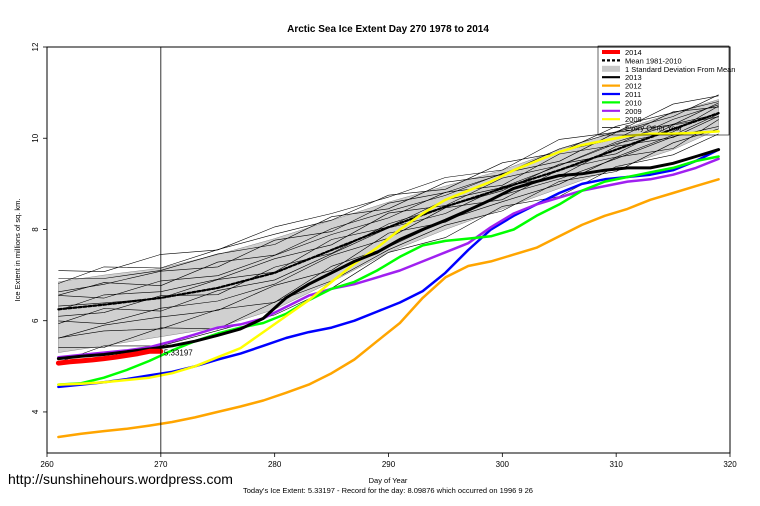  I want to click on x-axis-ticks: 260 270 280 290 300 310 320, so click(388, 461).